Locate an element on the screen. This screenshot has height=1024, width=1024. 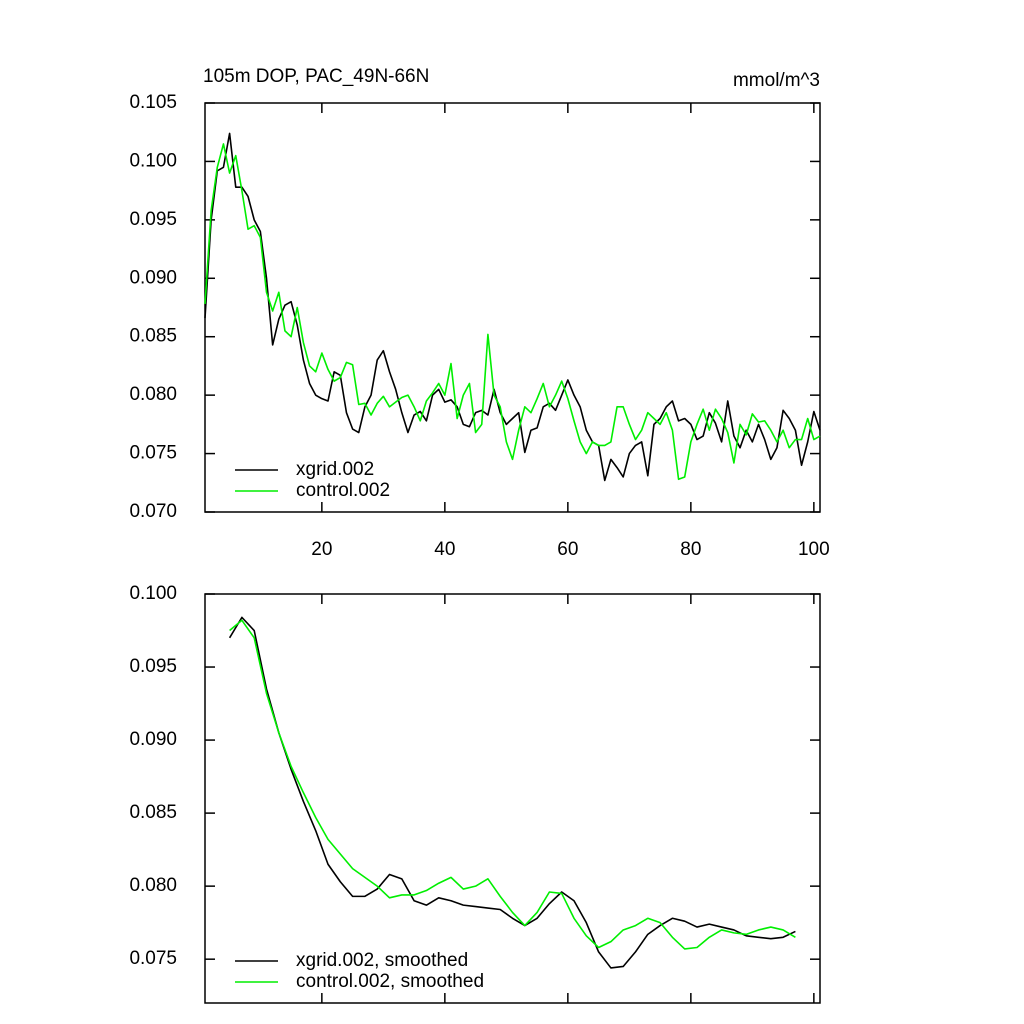
units-label: mmol/m^3 is located at coordinates (776, 80).